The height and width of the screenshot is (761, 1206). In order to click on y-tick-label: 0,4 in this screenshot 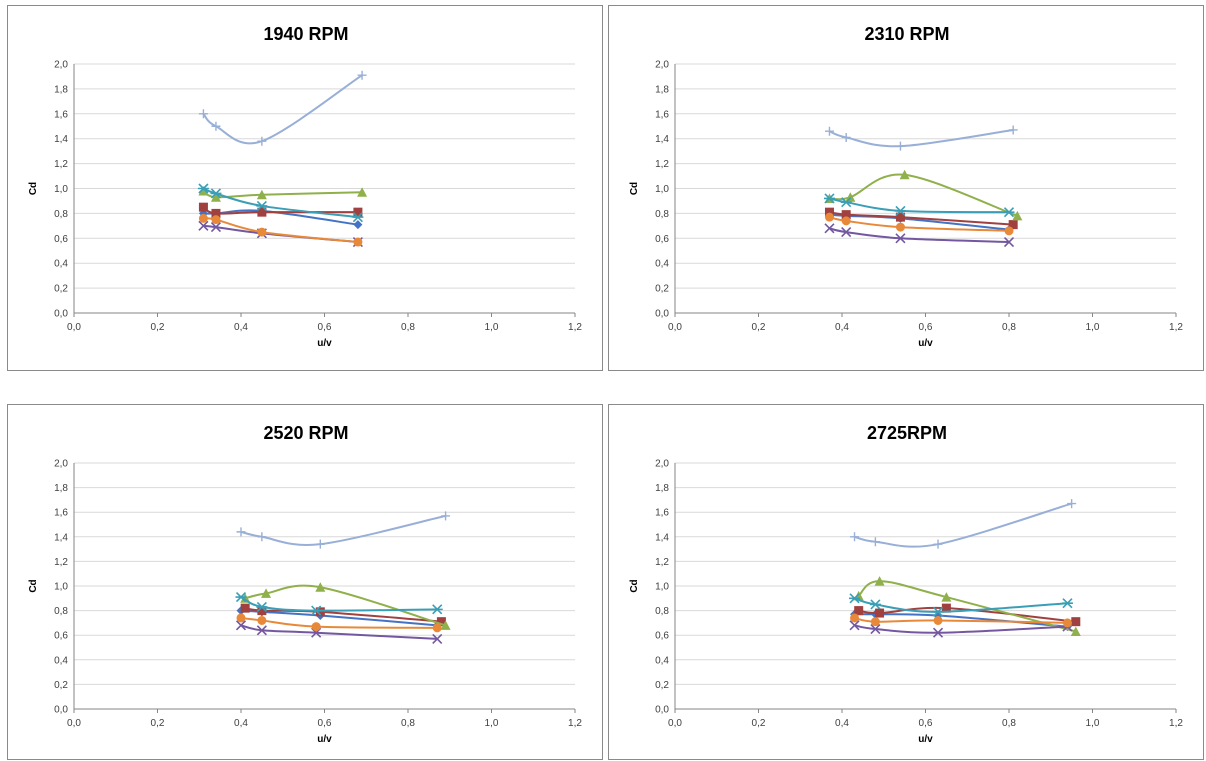, I will do `click(662, 264)`.